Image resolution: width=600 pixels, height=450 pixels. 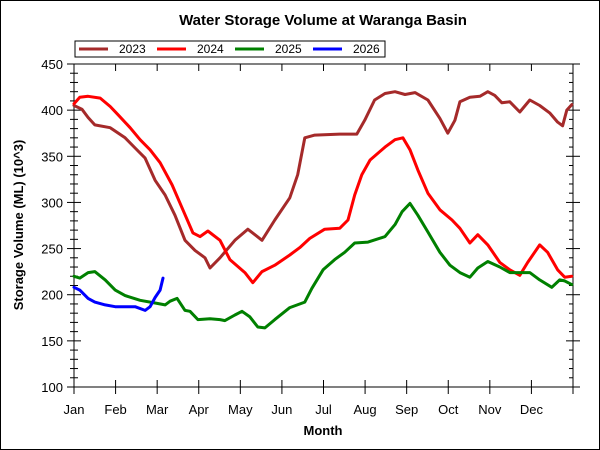 What do you see at coordinates (490, 409) in the screenshot?
I see `x-tick-label: Nov` at bounding box center [490, 409].